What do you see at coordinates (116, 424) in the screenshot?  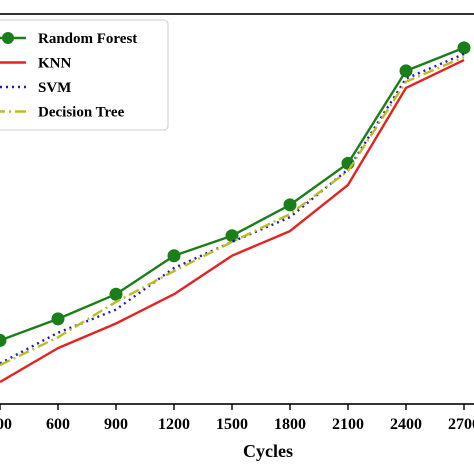 I see `x-tick-label: 900` at bounding box center [116, 424].